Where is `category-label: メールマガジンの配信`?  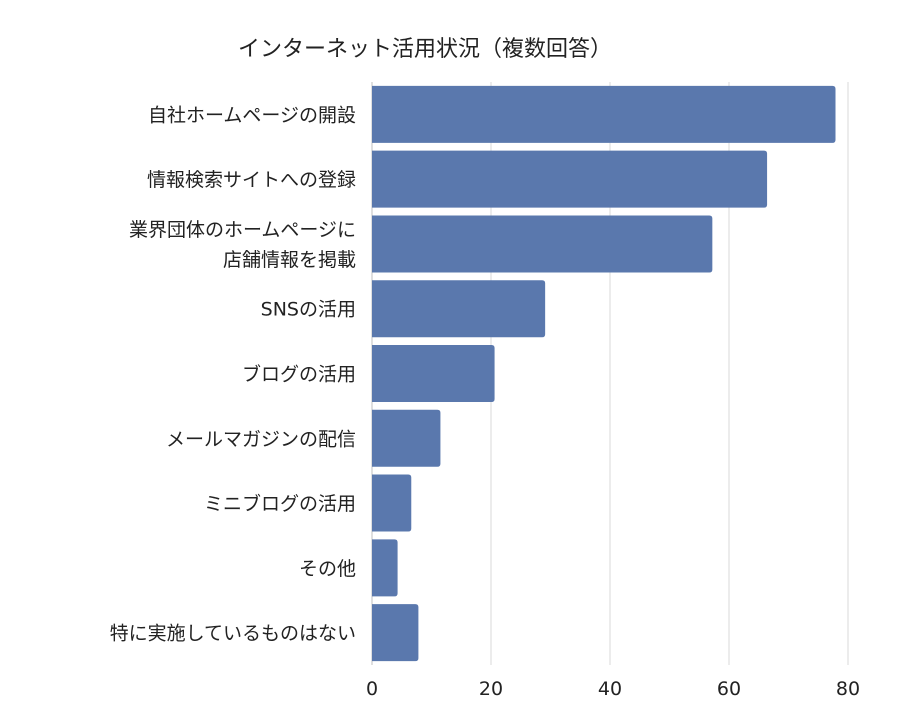 category-label: メールマガジンの配信 is located at coordinates (261, 439).